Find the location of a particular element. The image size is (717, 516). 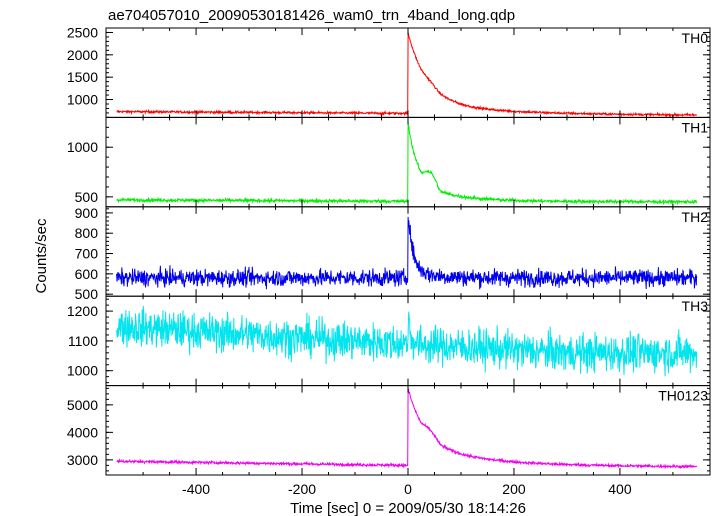

y-tick-label: 2500 is located at coordinates (82, 32).